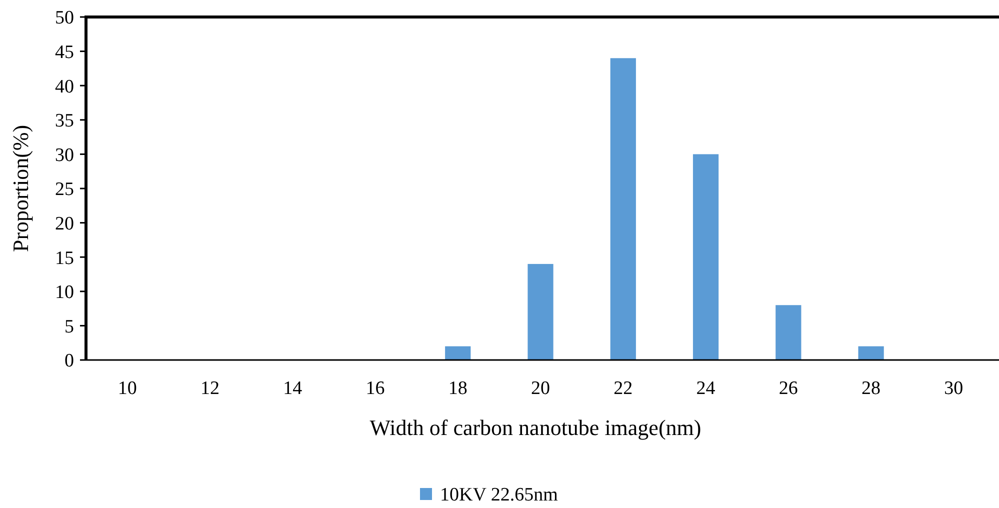 The width and height of the screenshot is (999, 508). I want to click on y-tick-label: 50, so click(64, 18).